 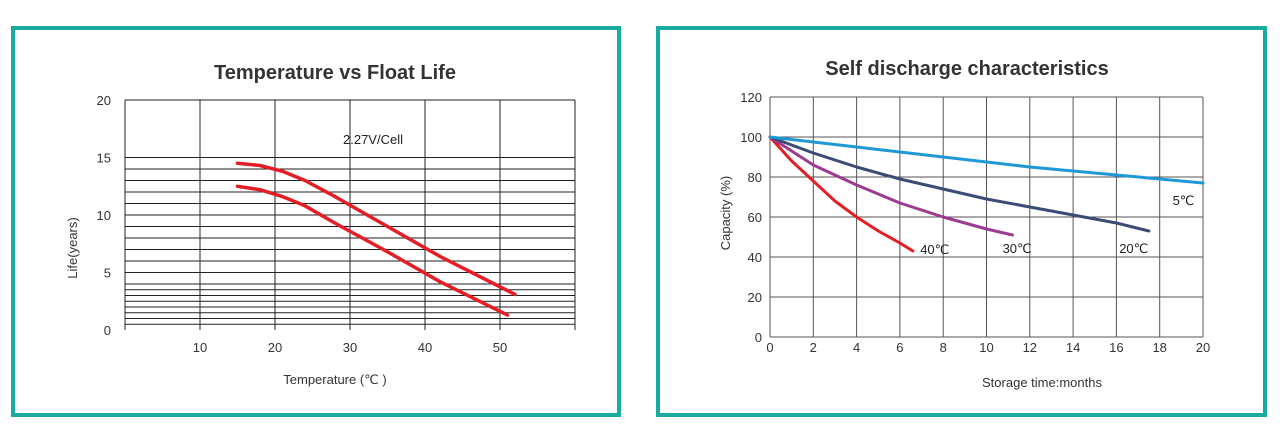 What do you see at coordinates (899, 347) in the screenshot?
I see `x-tick-label: 6` at bounding box center [899, 347].